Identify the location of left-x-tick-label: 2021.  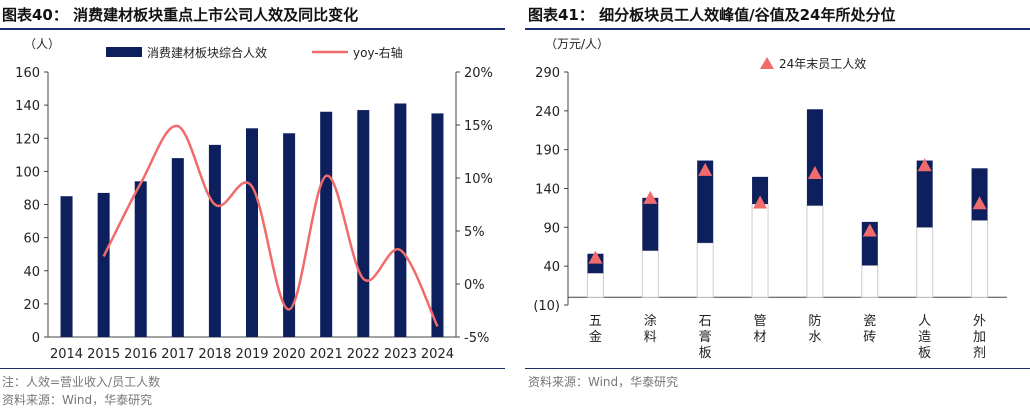
(326, 354).